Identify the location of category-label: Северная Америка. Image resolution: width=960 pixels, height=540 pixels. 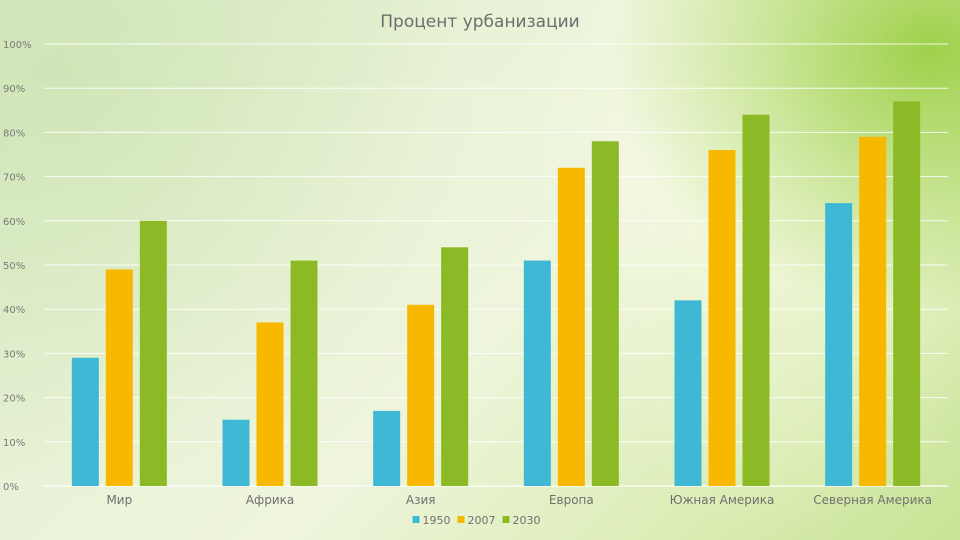
(872, 500).